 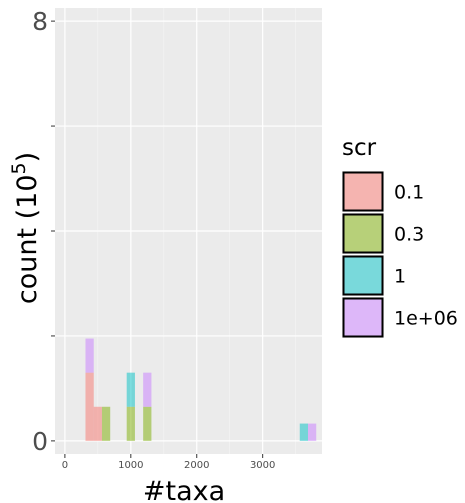 I want to click on x-tick-label: 2000, so click(x=196, y=465).